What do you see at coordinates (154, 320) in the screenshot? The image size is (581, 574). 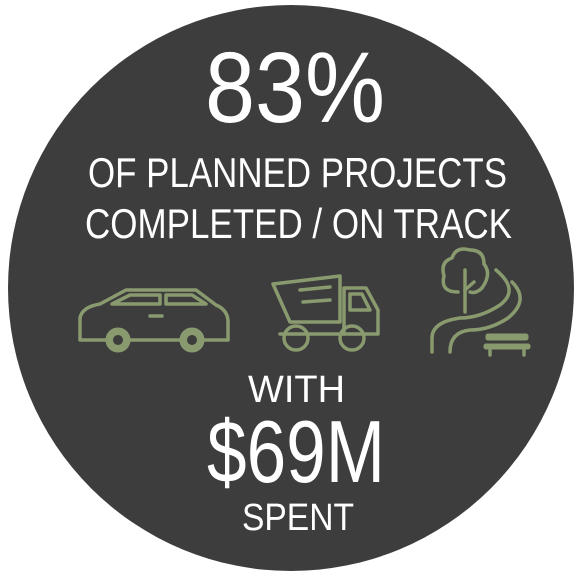 I see `car-icon` at bounding box center [154, 320].